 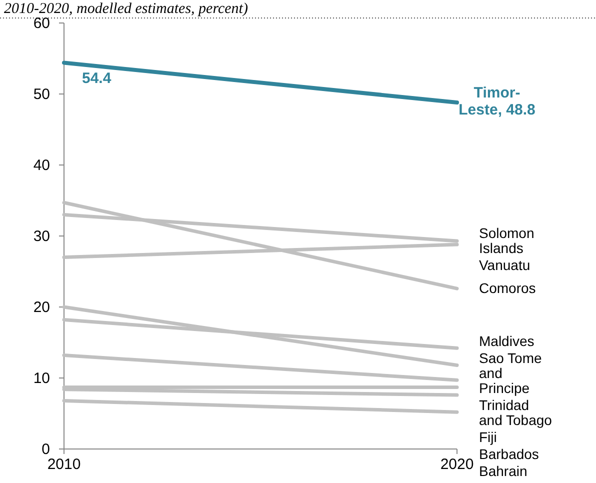 I want to click on series-label: Vanuatu, so click(x=504, y=264).